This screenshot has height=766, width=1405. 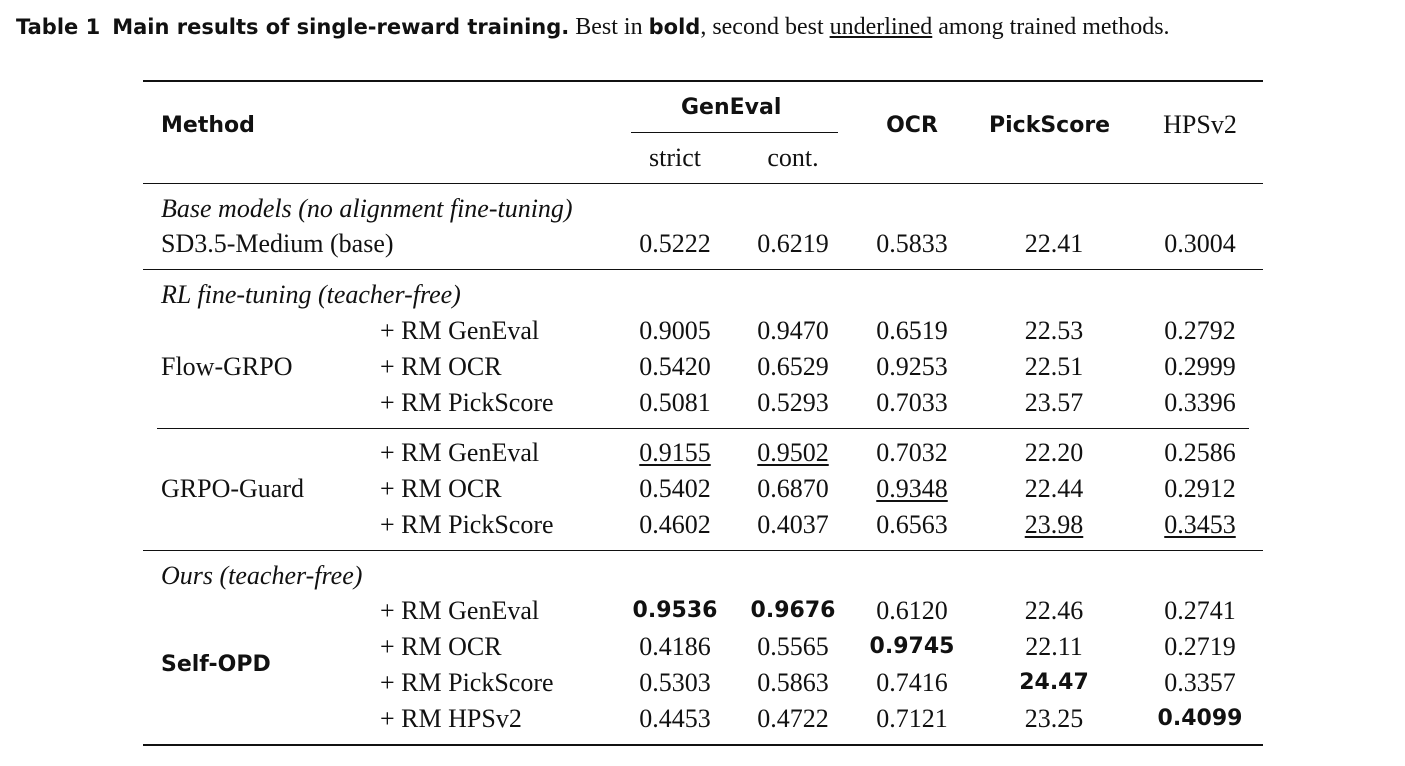 I want to click on sd35-strict: 0.5222, so click(x=675, y=243).